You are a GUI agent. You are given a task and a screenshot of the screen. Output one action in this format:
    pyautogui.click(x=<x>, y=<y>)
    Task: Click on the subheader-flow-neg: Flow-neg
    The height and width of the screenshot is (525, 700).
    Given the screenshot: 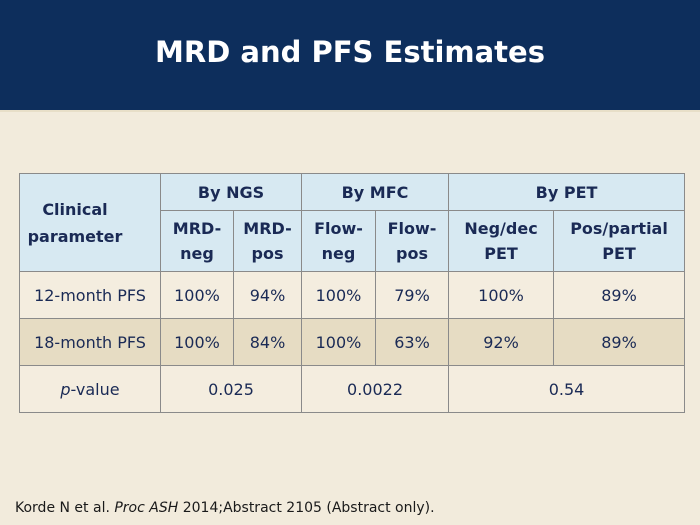 What is the action you would take?
    pyautogui.click(x=338, y=241)
    